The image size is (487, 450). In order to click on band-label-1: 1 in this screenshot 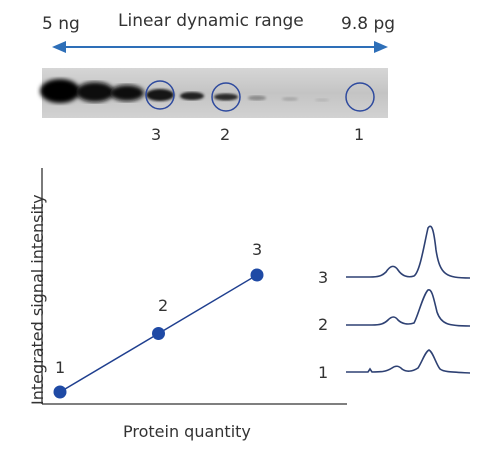, I will do `click(359, 134)`.